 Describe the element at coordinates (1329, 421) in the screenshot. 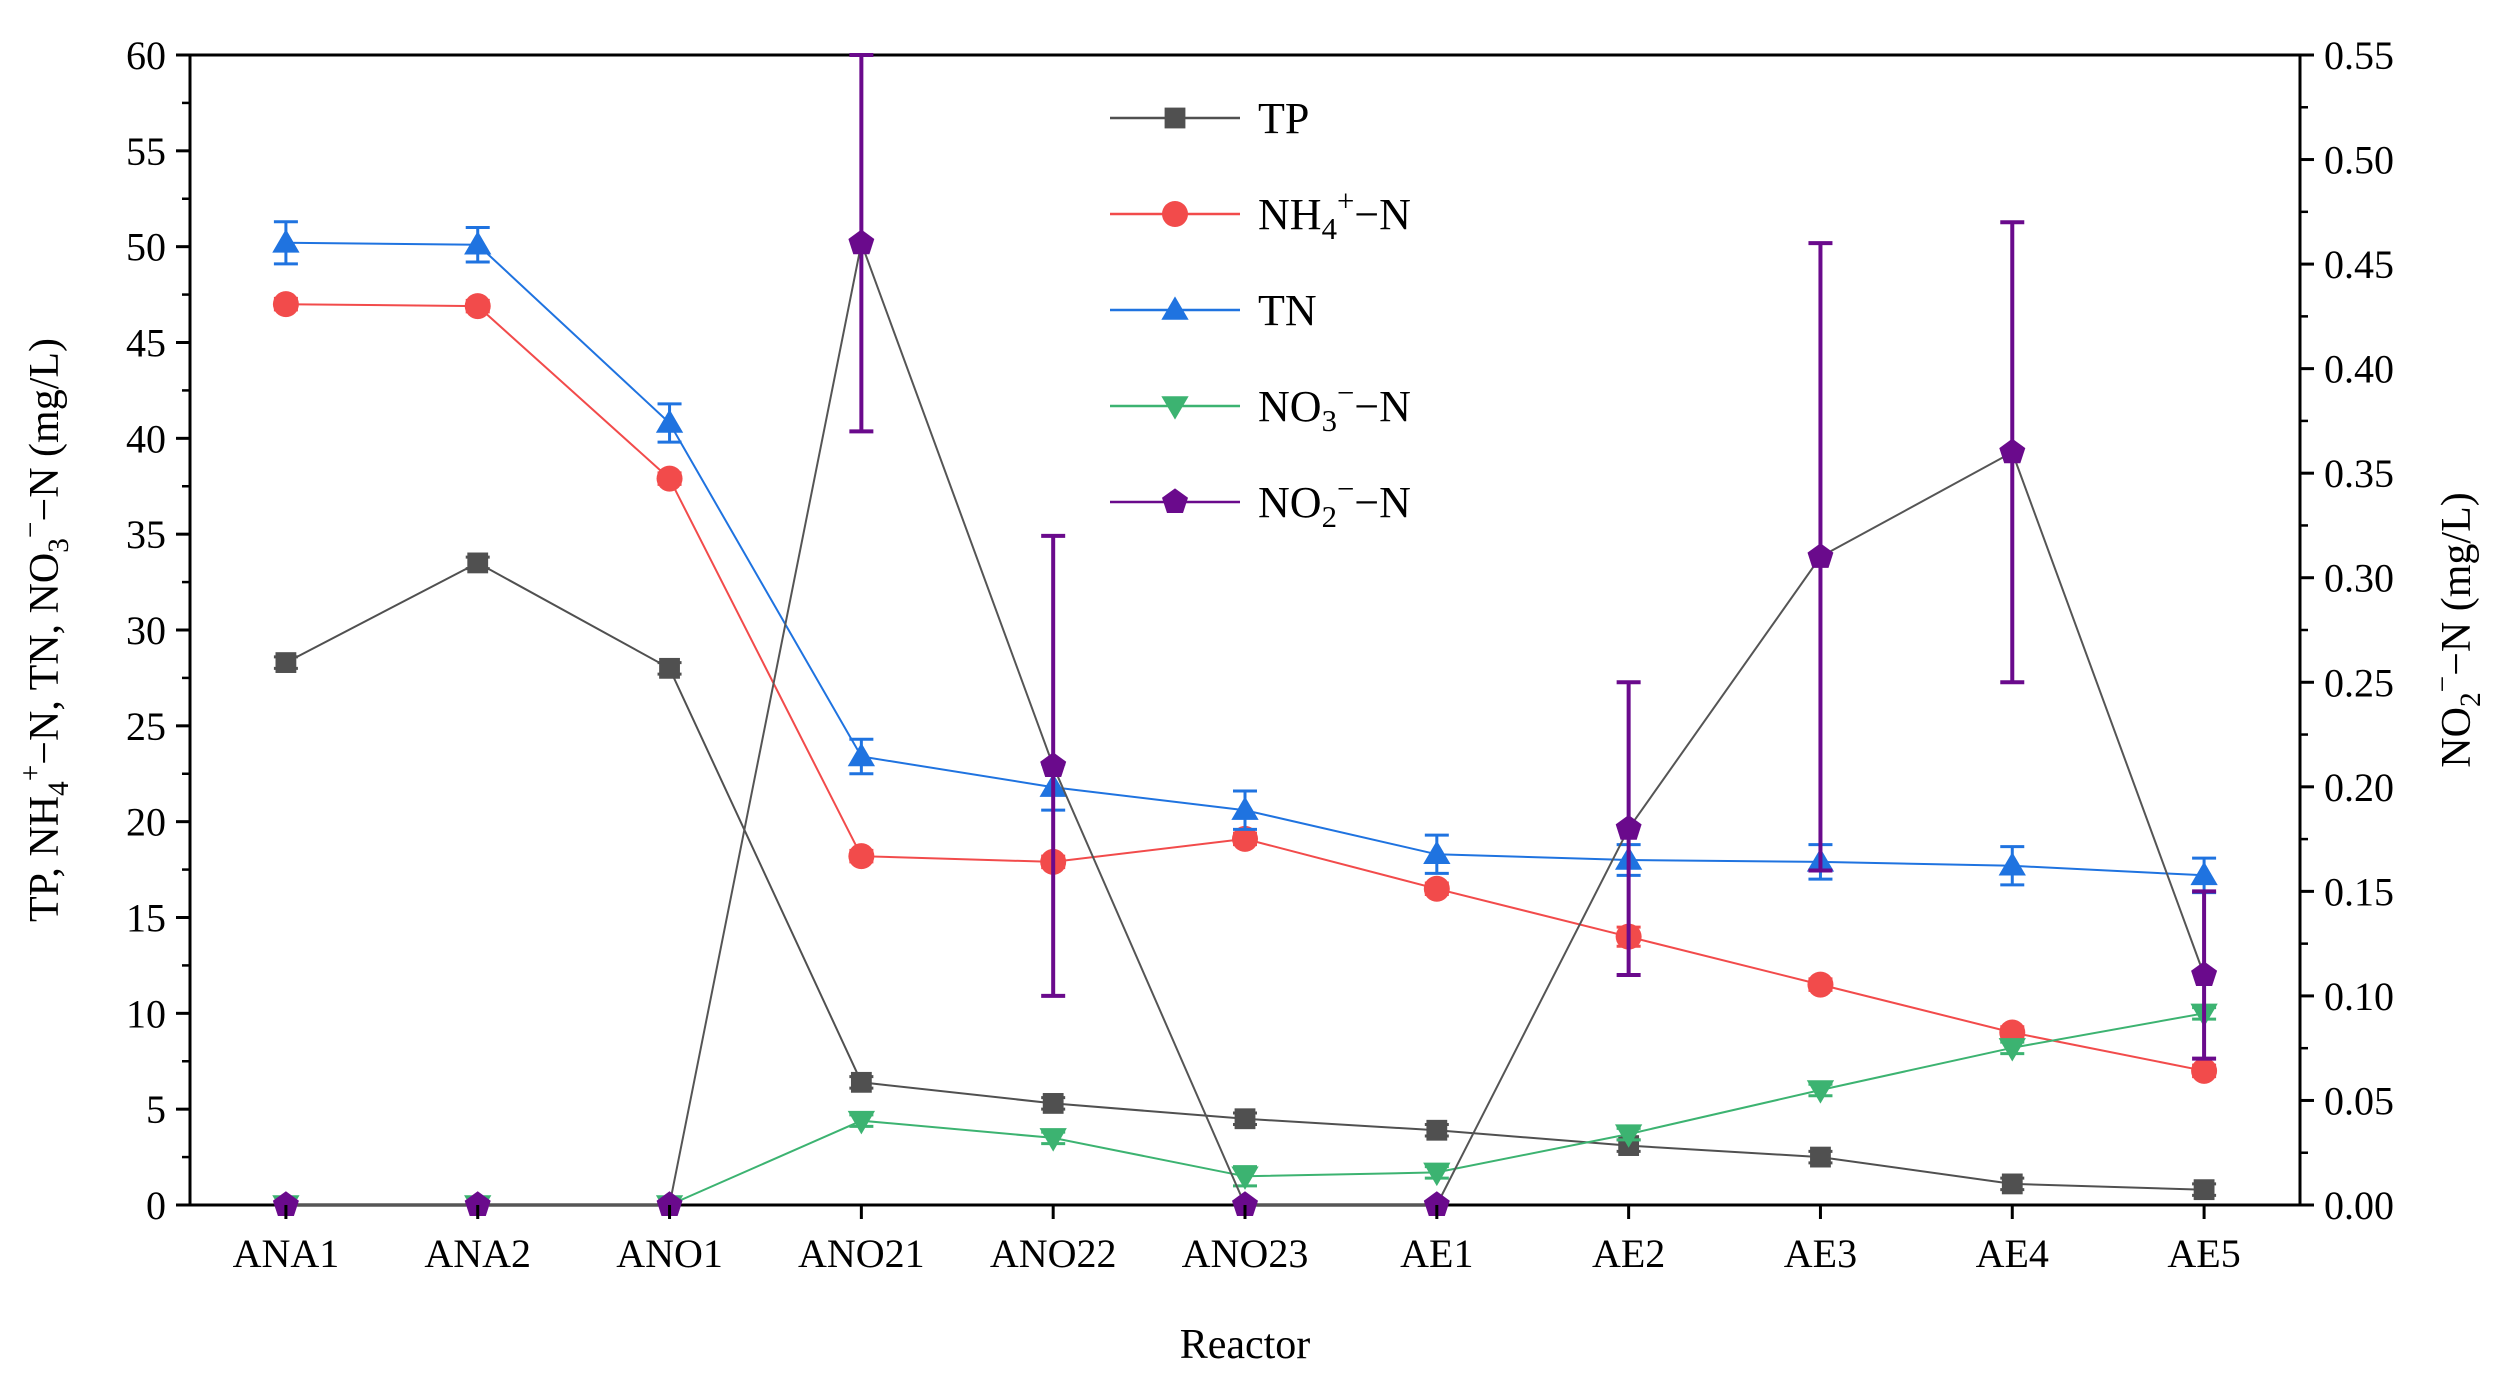

I see `legend-label-sub: 3` at that location.